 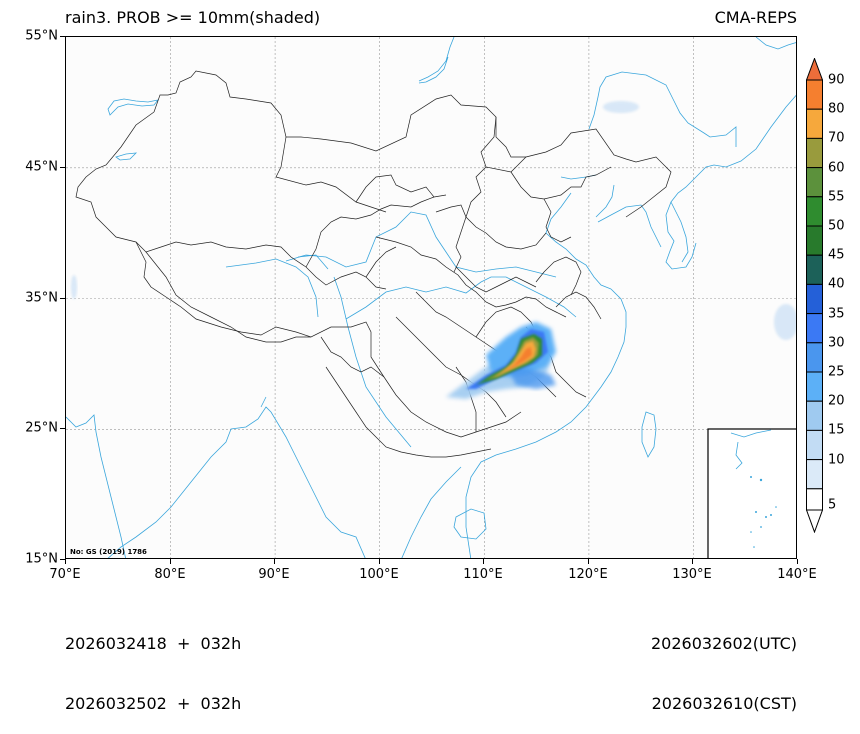 What do you see at coordinates (170, 574) in the screenshot?
I see `lon-tick-80: 80°E` at bounding box center [170, 574].